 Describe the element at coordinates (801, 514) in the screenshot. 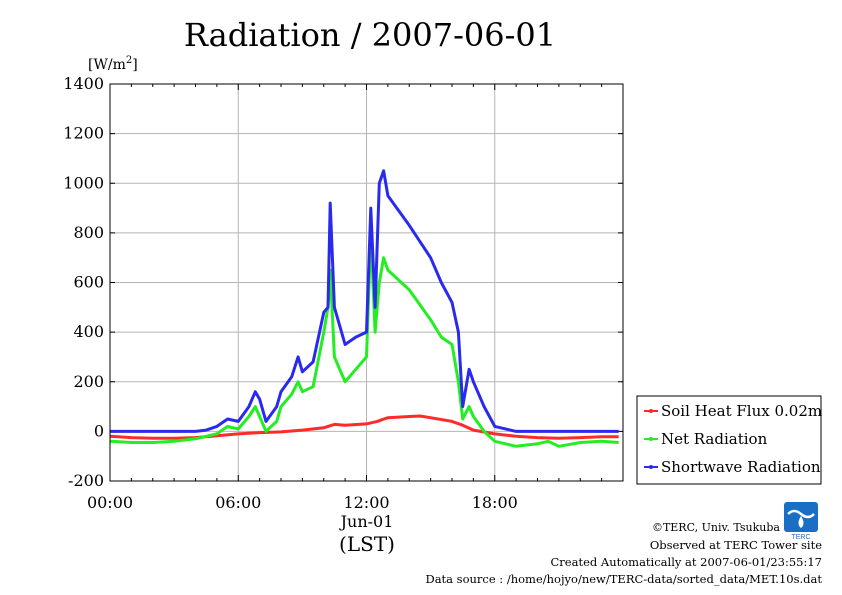

I see `logo-wave-icon` at that location.